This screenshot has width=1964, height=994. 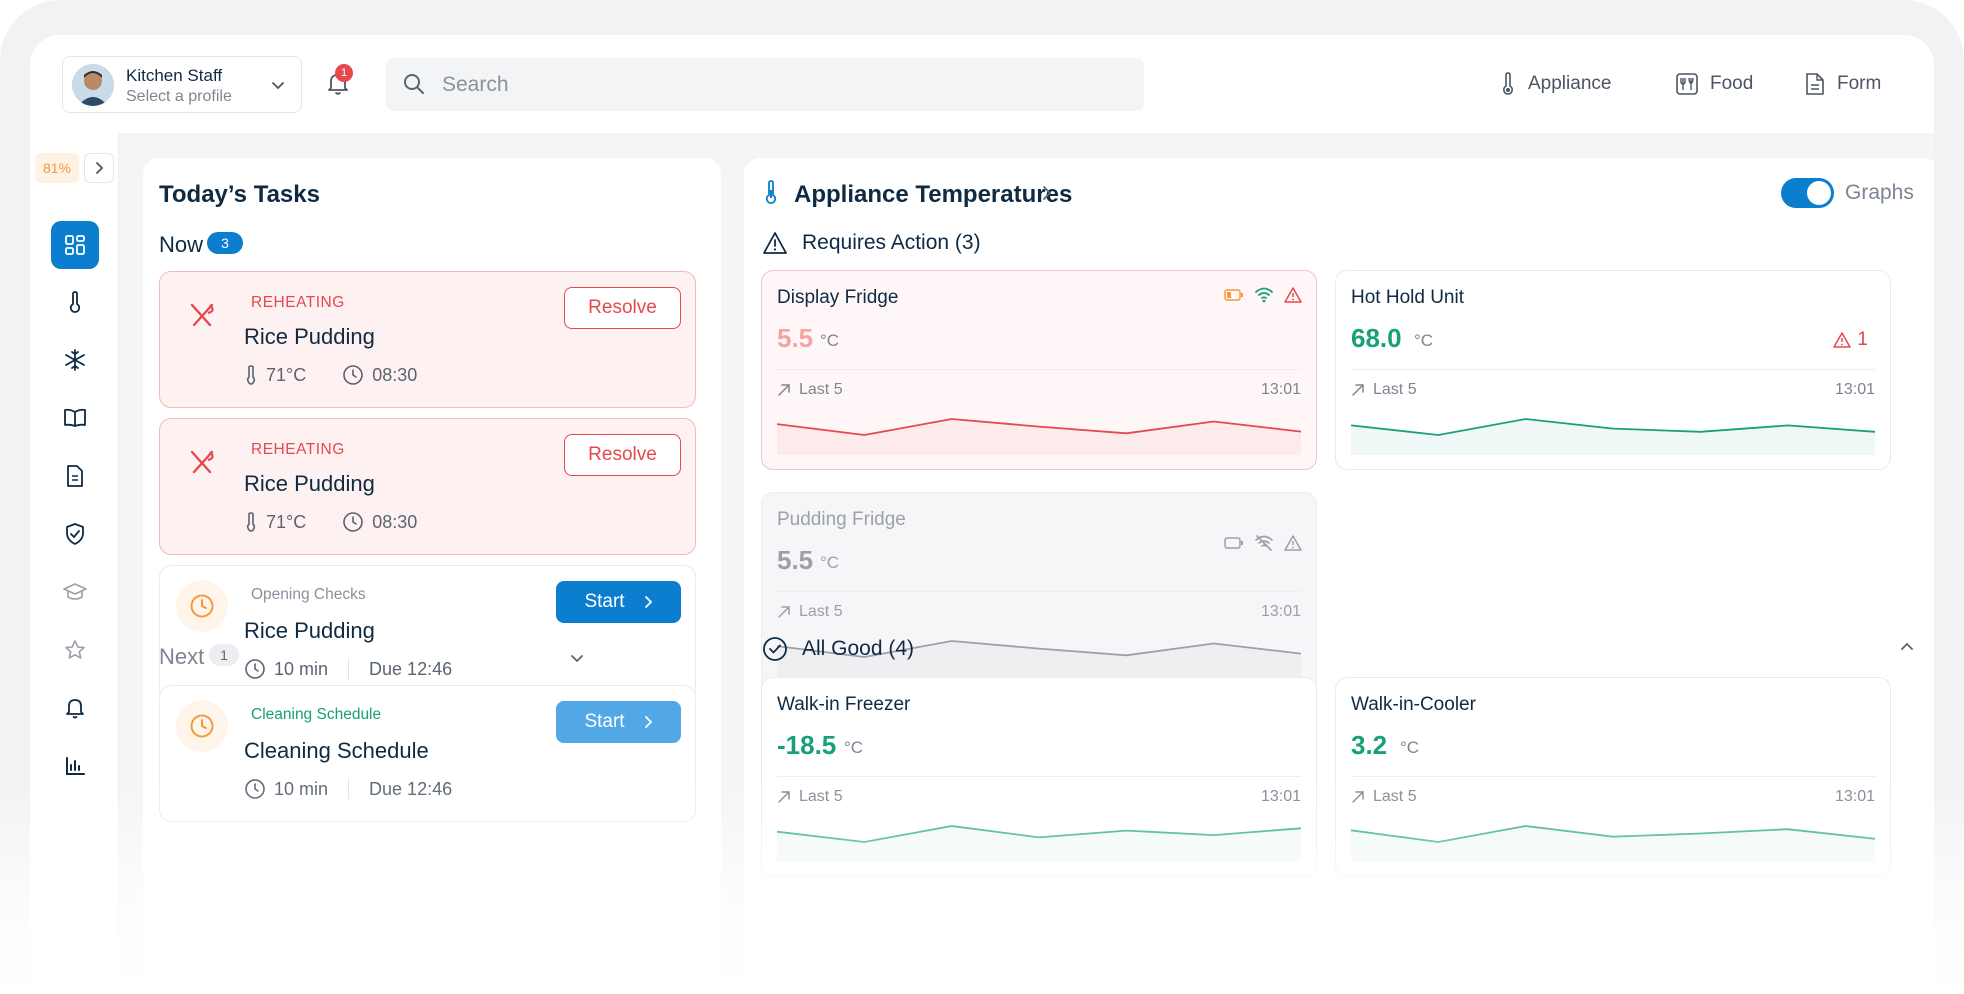 What do you see at coordinates (1879, 192) in the screenshot?
I see `graphs-toggle-label: Graphs` at bounding box center [1879, 192].